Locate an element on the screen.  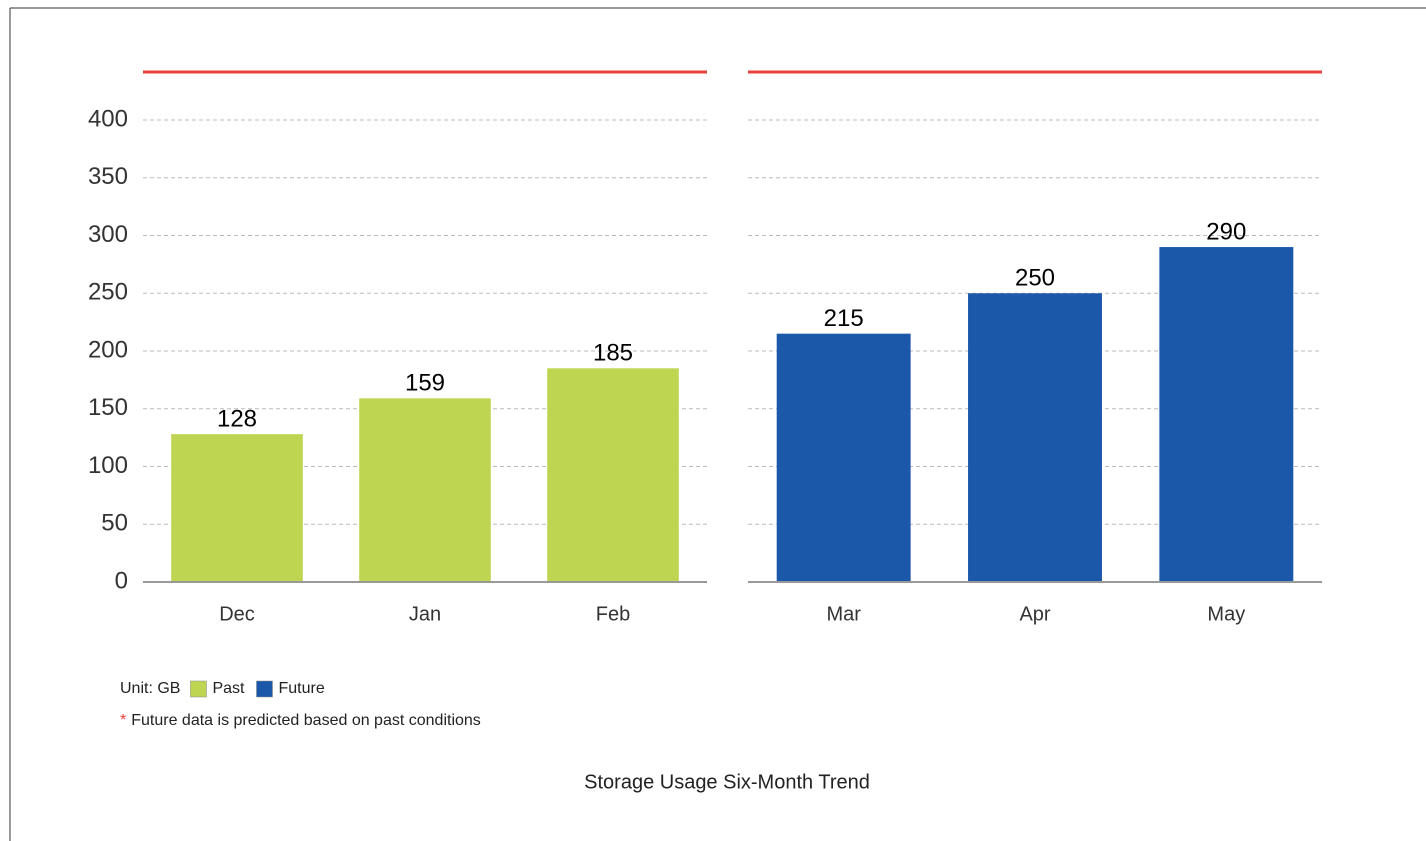
y-tick-label: 350 is located at coordinates (108, 176).